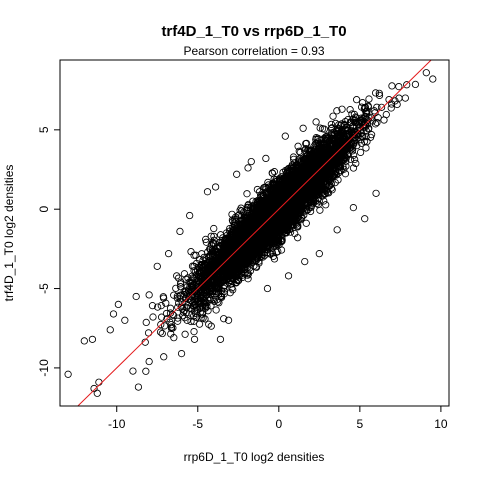  What do you see at coordinates (253, 31) in the screenshot?
I see `chart-title: trf4D_1_T0 vs rrp6D_1_T0` at bounding box center [253, 31].